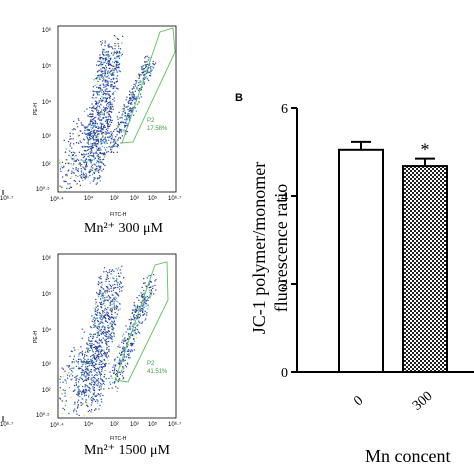 The image size is (474, 474). Describe the element at coordinates (134, 199) in the screenshot. I see `flow-plot-1-xtick-3: 10³` at that location.